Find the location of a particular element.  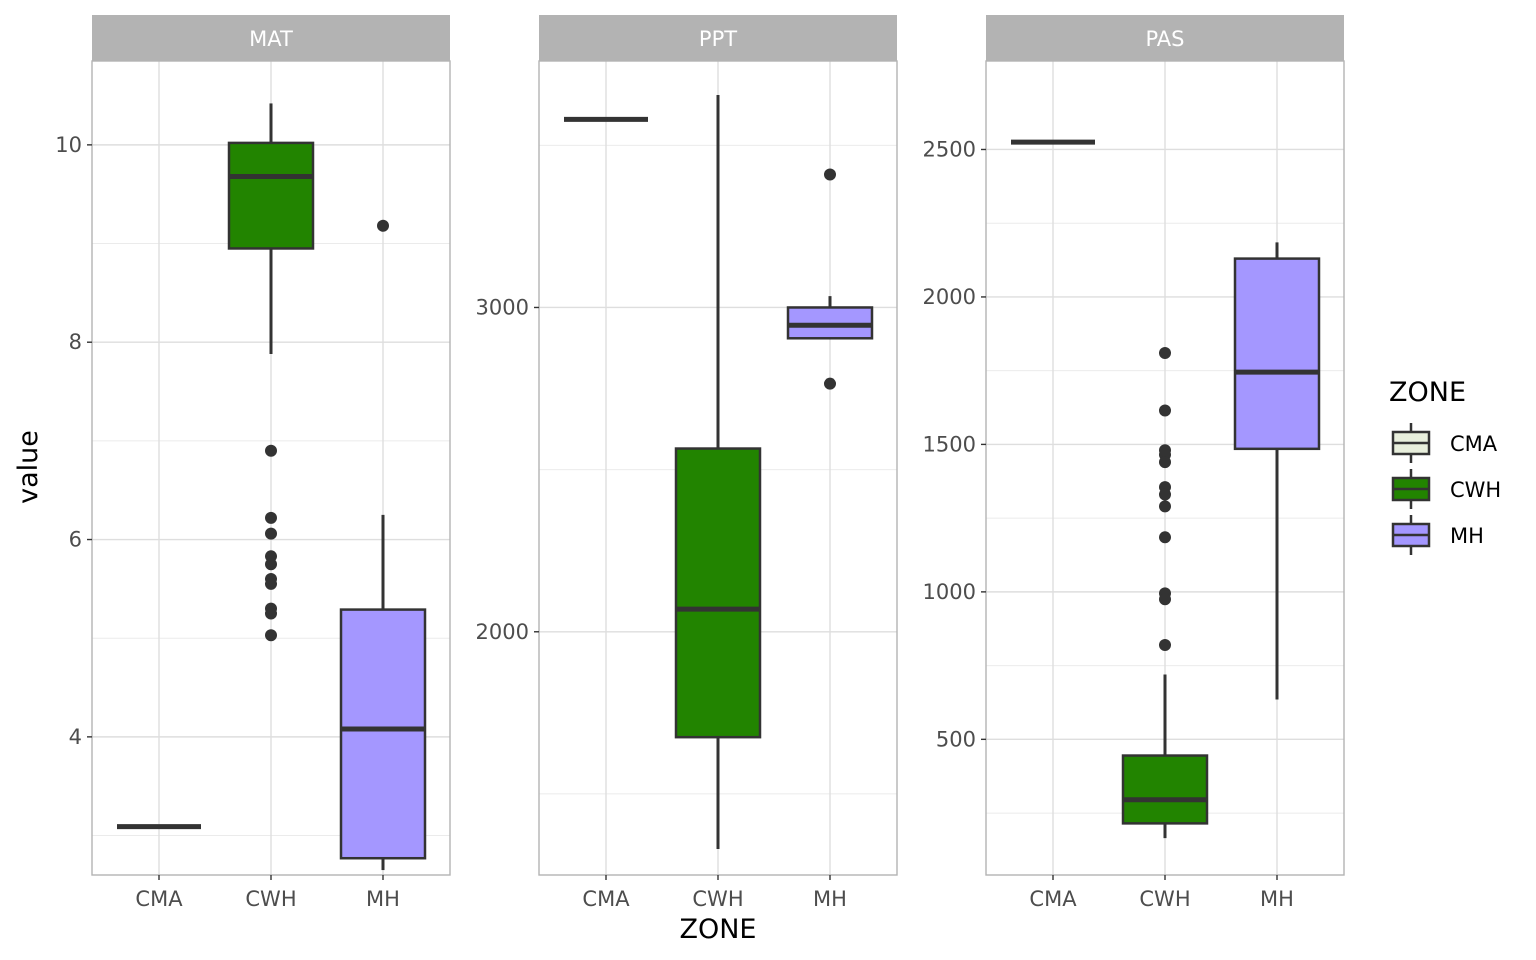

y-tick-label: 1000 is located at coordinates (949, 592).